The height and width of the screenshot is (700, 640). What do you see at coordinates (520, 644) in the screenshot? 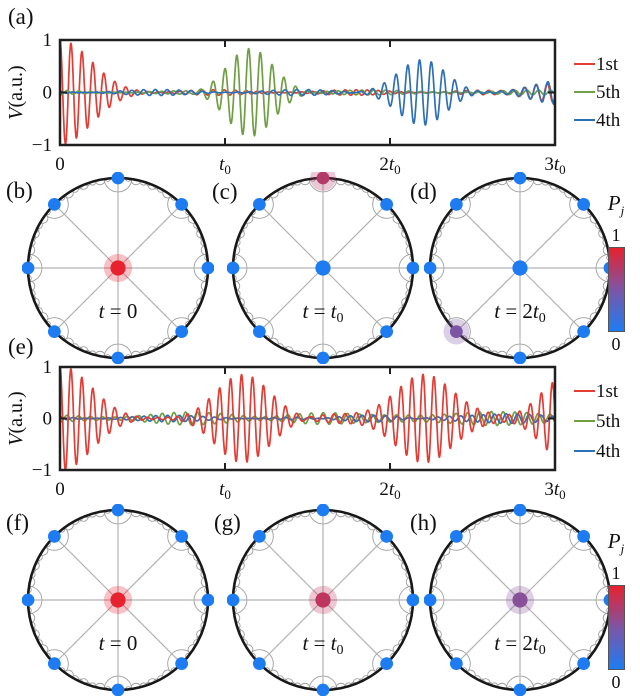
I see `time-label: t = 2t0` at bounding box center [520, 644].